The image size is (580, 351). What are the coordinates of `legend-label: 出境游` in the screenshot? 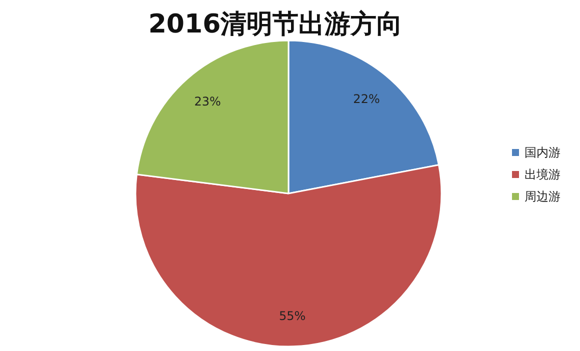 It's located at (542, 175).